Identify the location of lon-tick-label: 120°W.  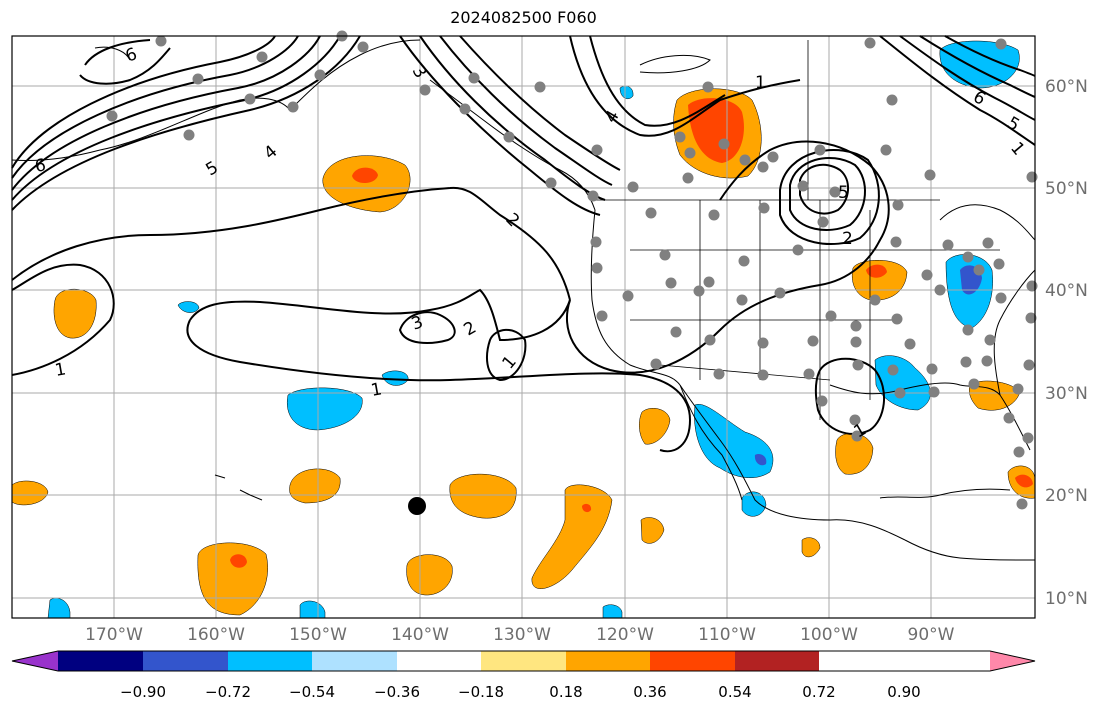
(625, 635).